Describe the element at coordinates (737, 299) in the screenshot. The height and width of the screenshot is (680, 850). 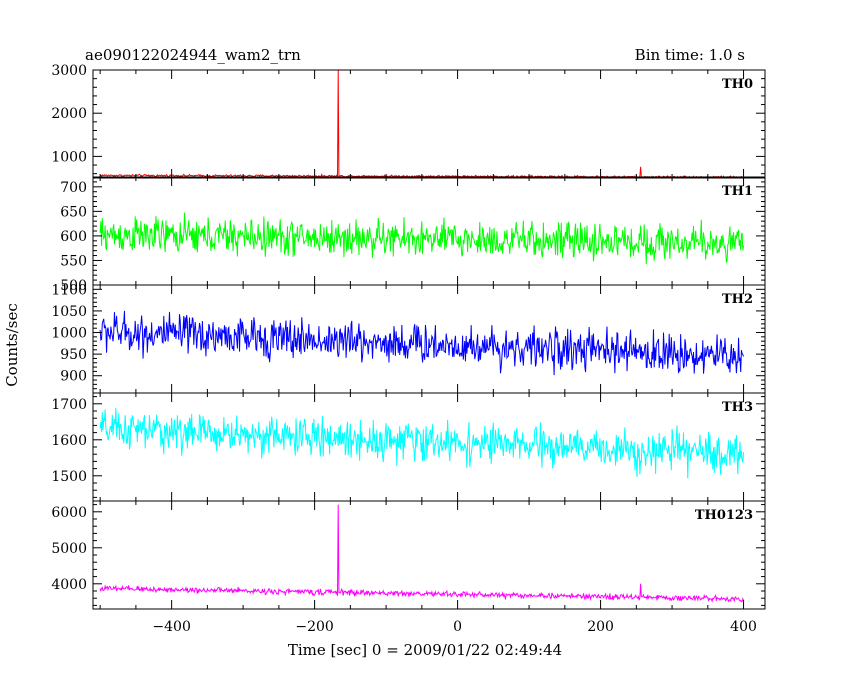
I see `panel-label: TH2` at that location.